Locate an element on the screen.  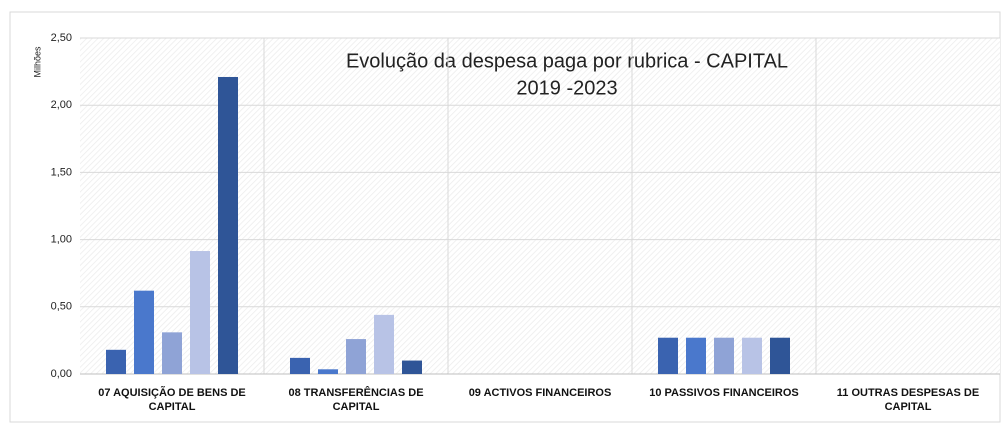
x-tick-label: 09 ACTIVOS FINANCEIROS is located at coordinates (540, 393).